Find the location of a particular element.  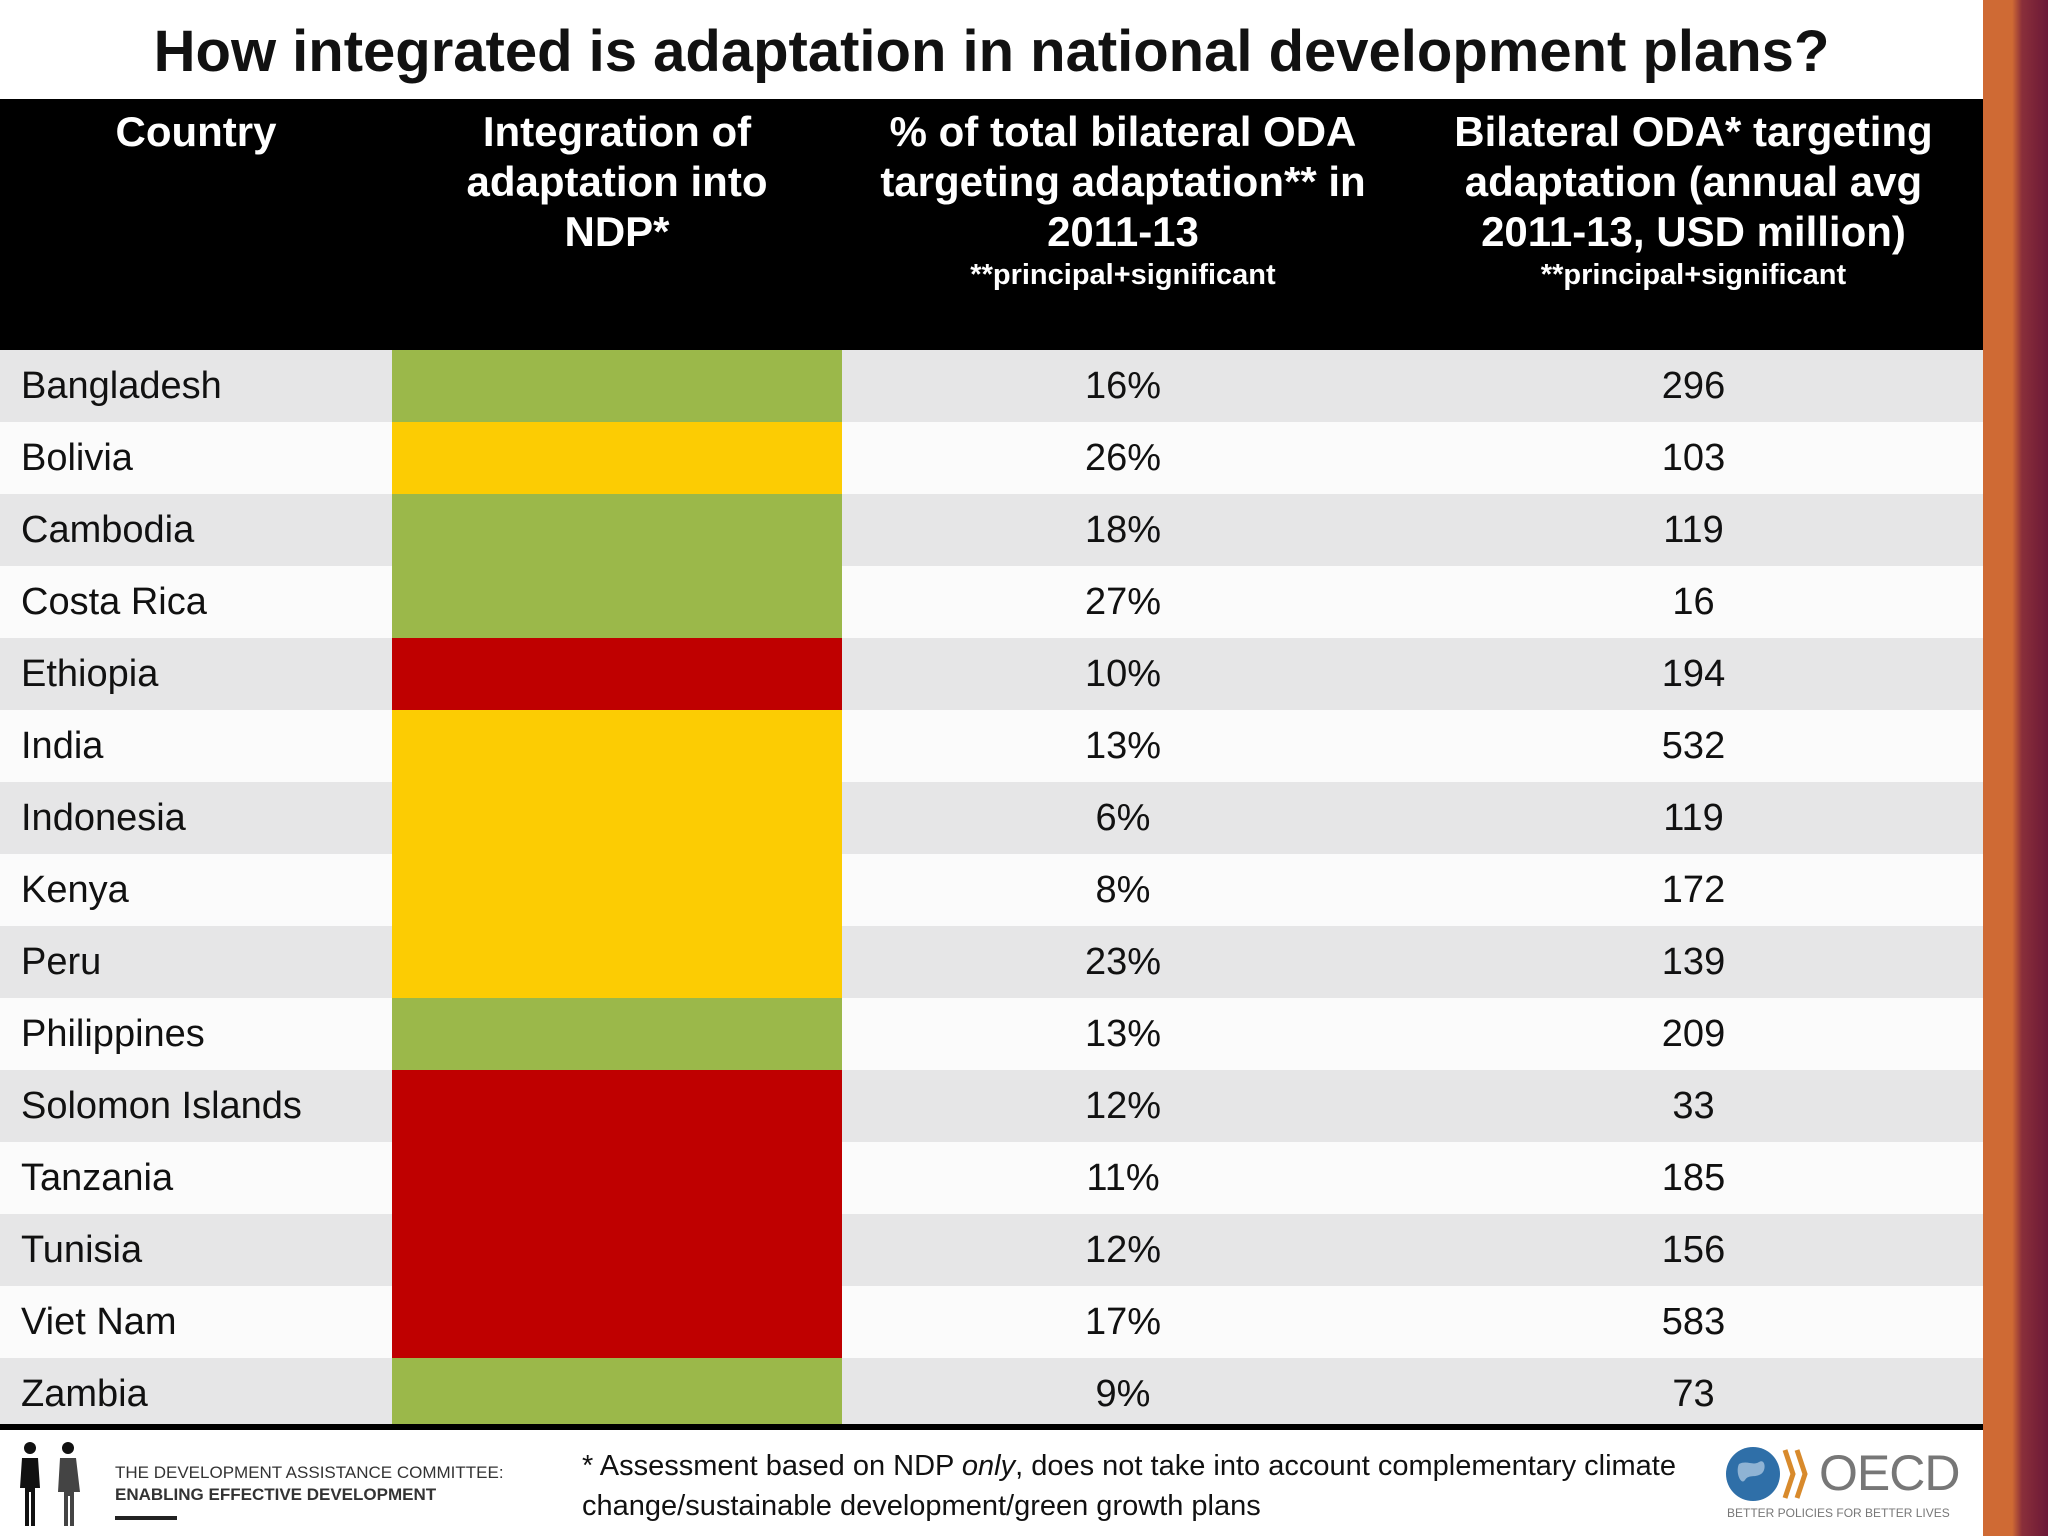

pct-cell: 8% is located at coordinates (1123, 890).